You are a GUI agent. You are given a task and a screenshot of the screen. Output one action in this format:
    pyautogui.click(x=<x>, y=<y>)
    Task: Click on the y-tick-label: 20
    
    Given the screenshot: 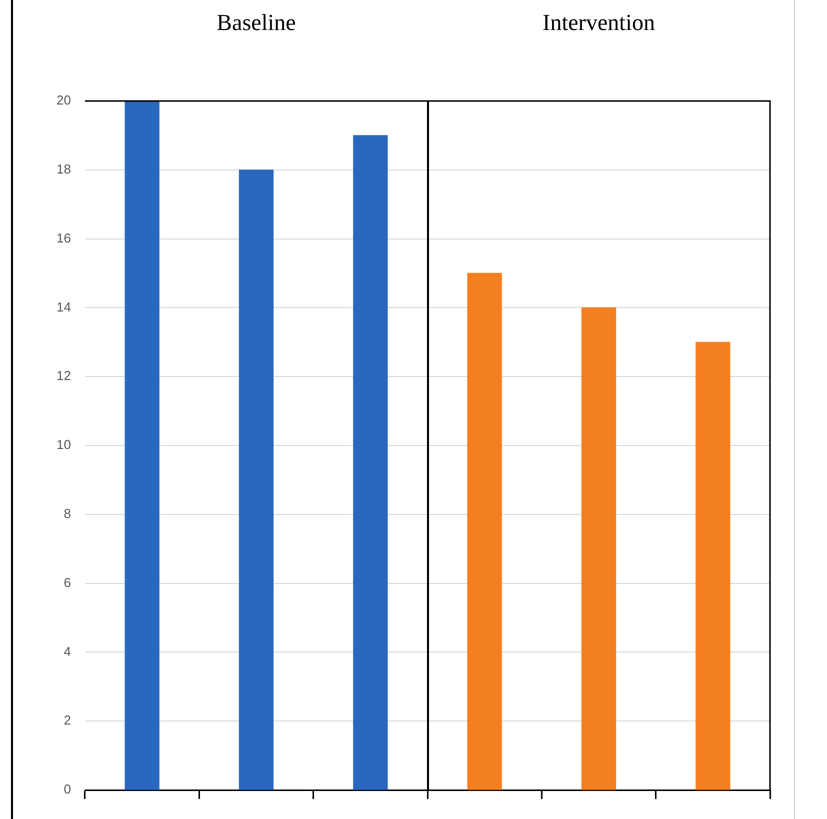 What is the action you would take?
    pyautogui.click(x=63, y=100)
    